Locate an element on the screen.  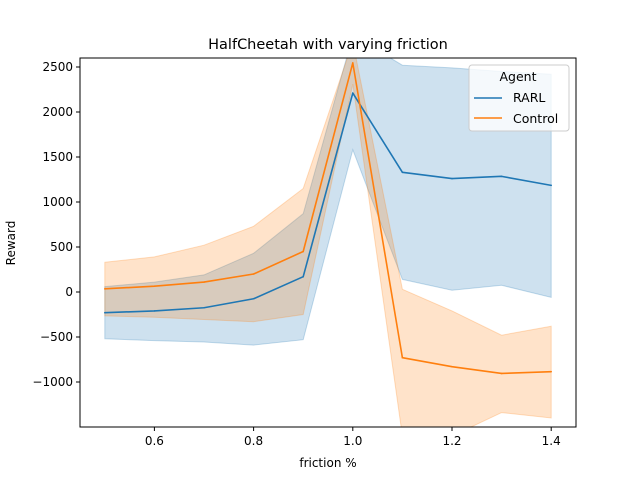
x-axis-label: friction % is located at coordinates (327, 463).